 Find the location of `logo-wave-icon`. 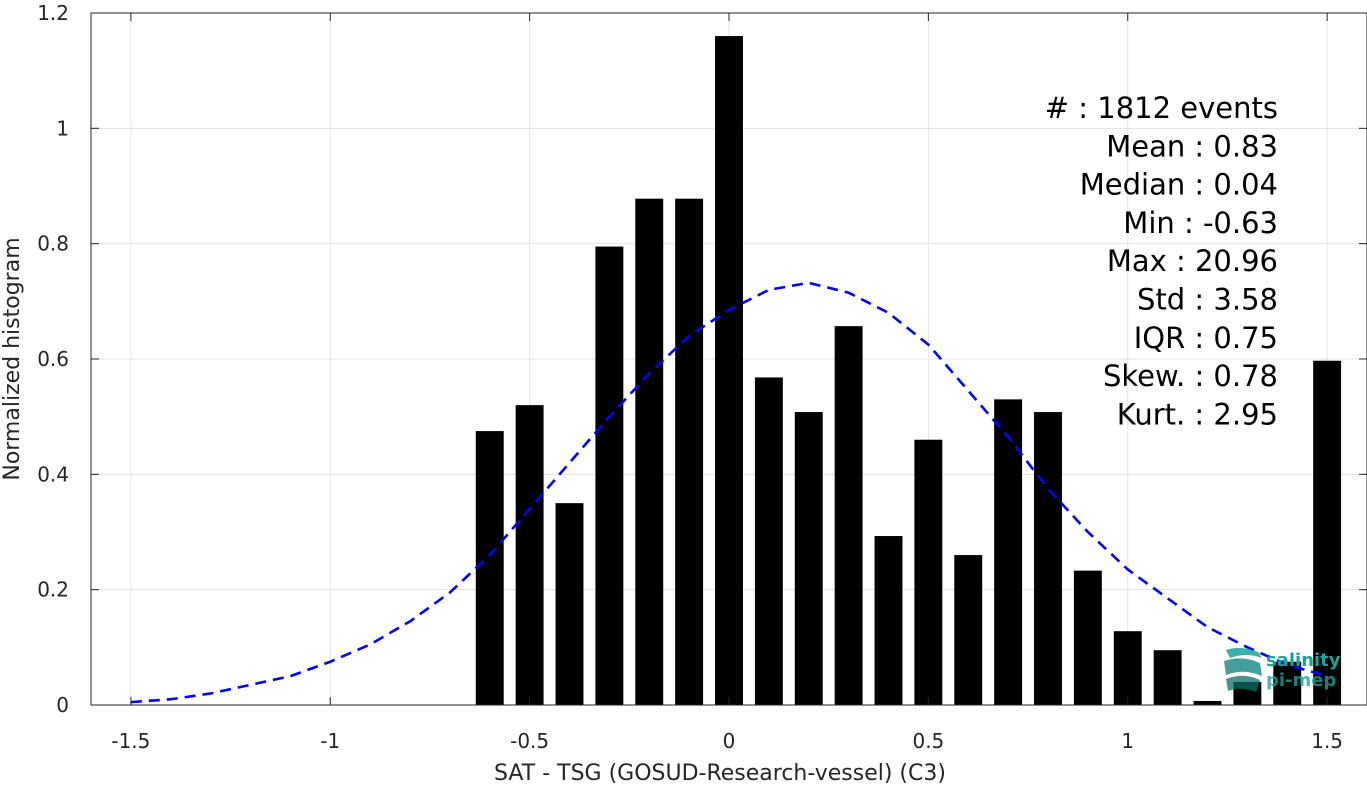

logo-wave-icon is located at coordinates (1244, 652).